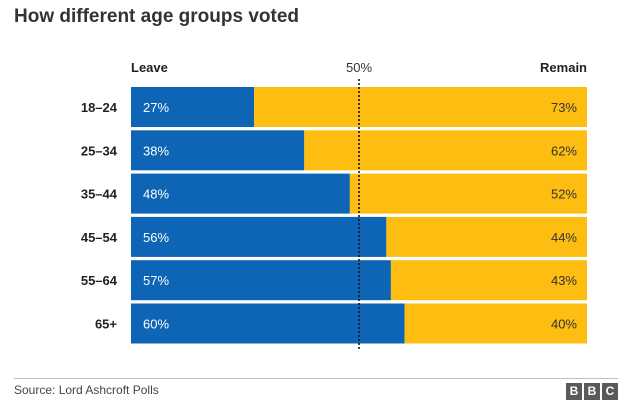 The image size is (632, 411). I want to click on value-label-leave: 60%, so click(156, 324).